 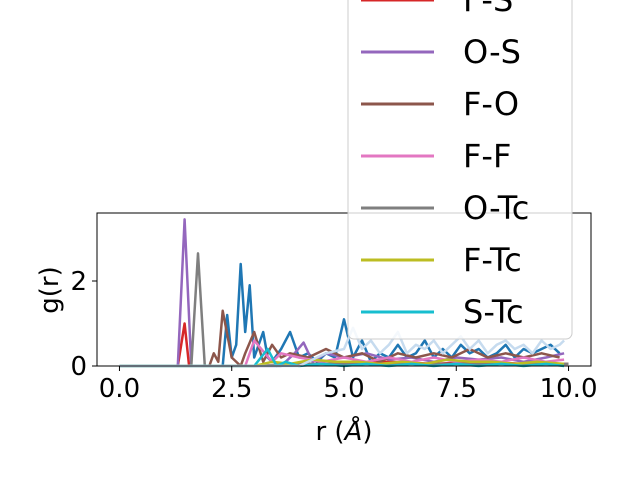 What do you see at coordinates (456, 389) in the screenshot?
I see `x-tick-label: 7.5` at bounding box center [456, 389].